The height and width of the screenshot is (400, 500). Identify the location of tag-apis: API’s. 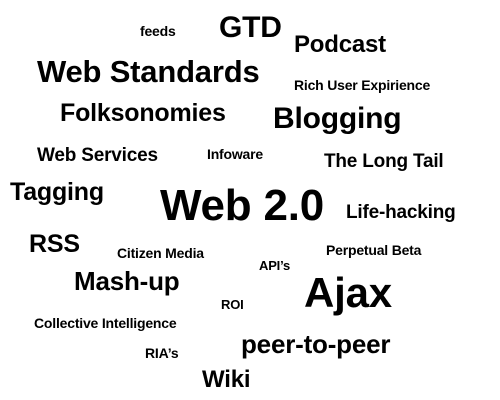
(275, 265).